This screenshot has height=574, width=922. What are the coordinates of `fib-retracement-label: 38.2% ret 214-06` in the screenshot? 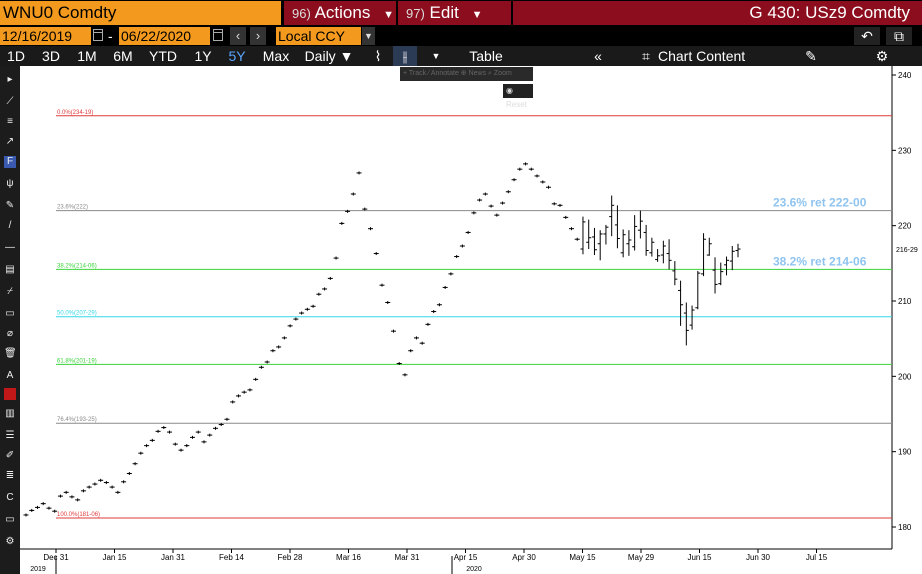 It's located at (820, 261).